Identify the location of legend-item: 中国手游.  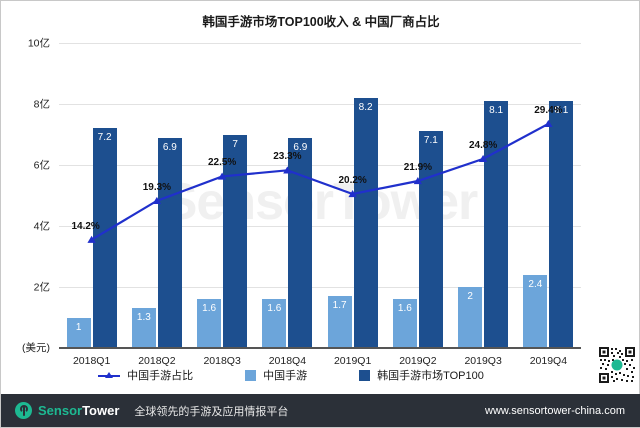
(276, 375).